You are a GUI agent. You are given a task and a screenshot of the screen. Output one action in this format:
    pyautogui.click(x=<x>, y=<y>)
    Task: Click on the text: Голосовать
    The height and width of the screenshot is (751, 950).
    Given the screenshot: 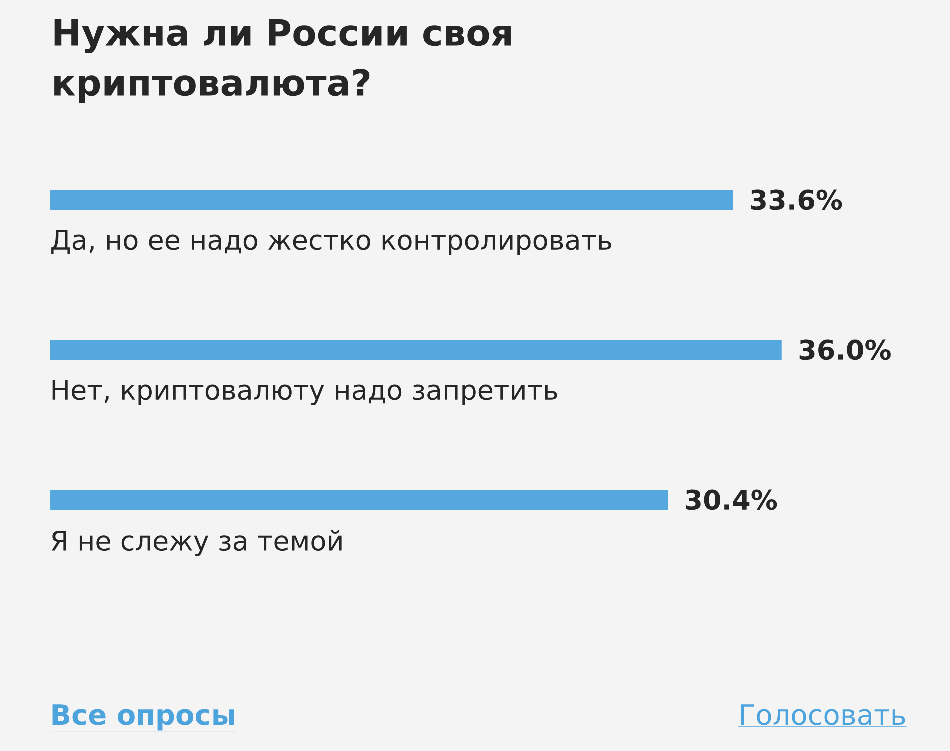 What is the action you would take?
    pyautogui.click(x=823, y=715)
    